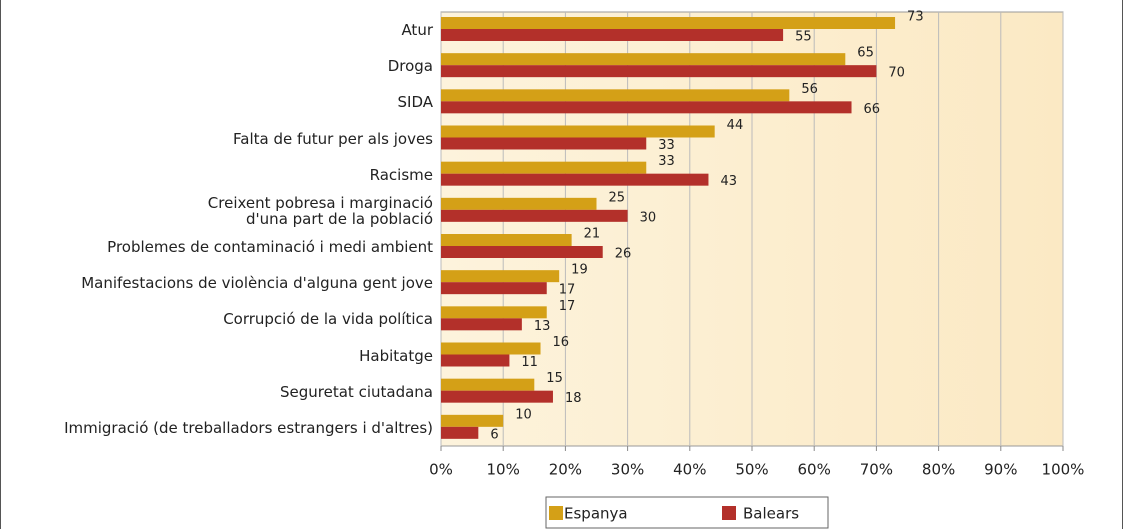 Image resolution: width=1123 pixels, height=529 pixels. Describe the element at coordinates (596, 514) in the screenshot. I see `legend-label: Espanya` at that location.